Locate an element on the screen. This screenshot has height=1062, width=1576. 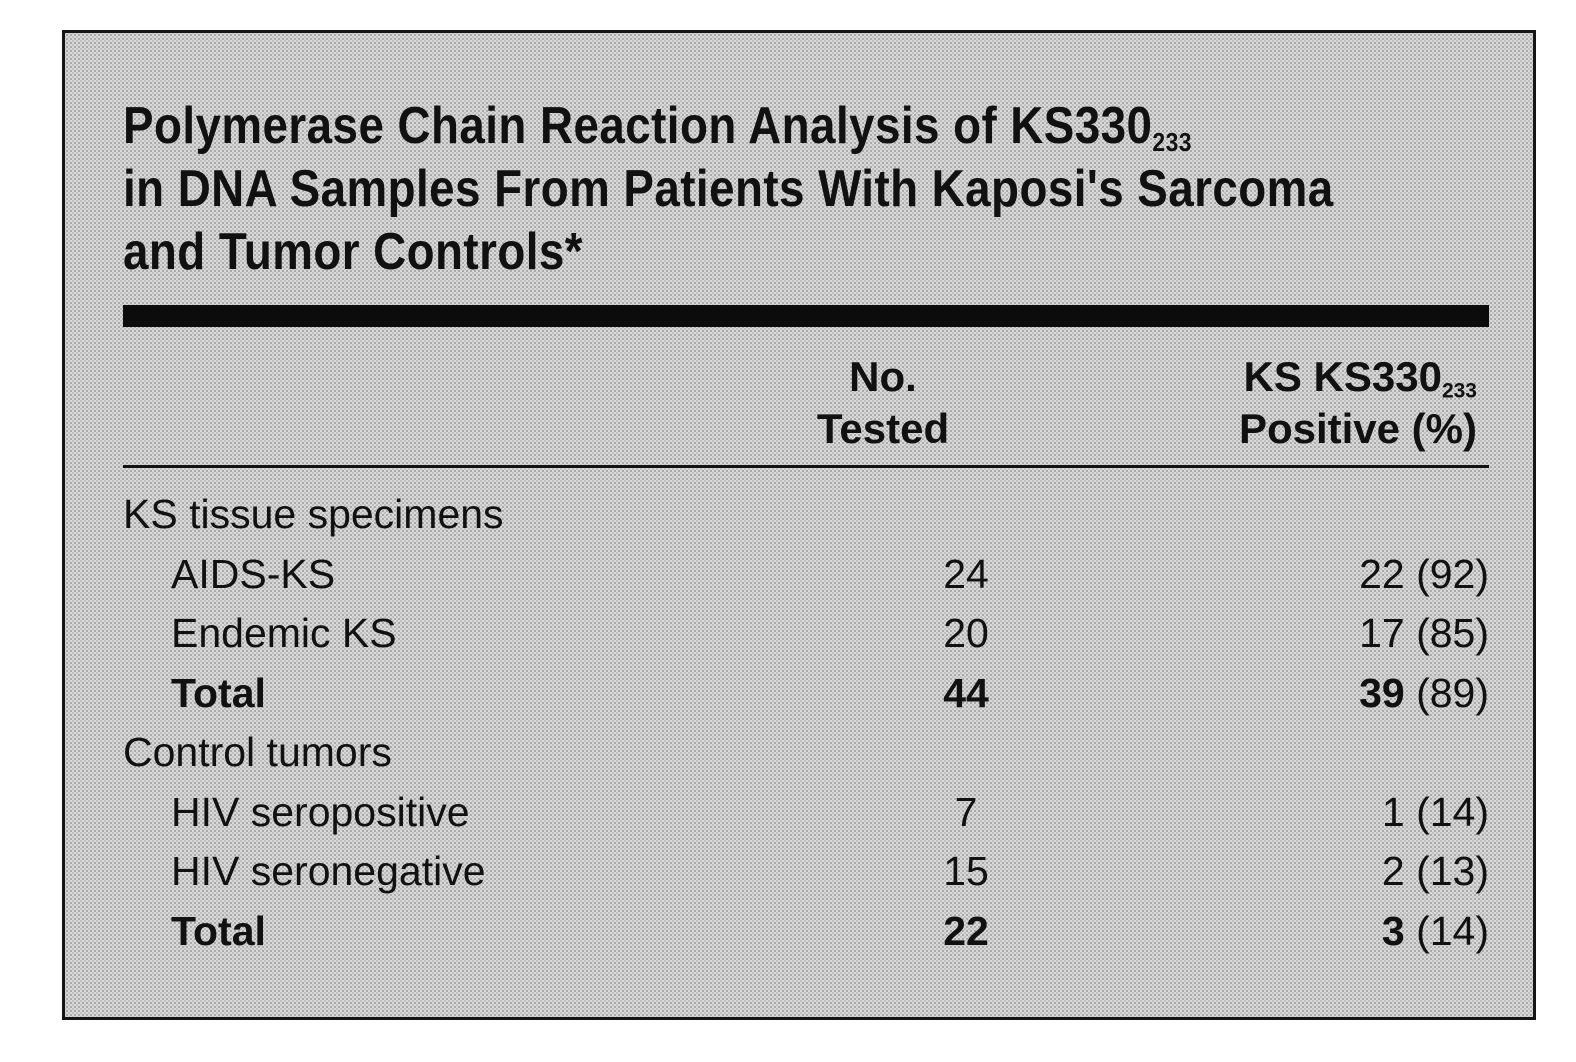
row-tested: 20 is located at coordinates (966, 633).